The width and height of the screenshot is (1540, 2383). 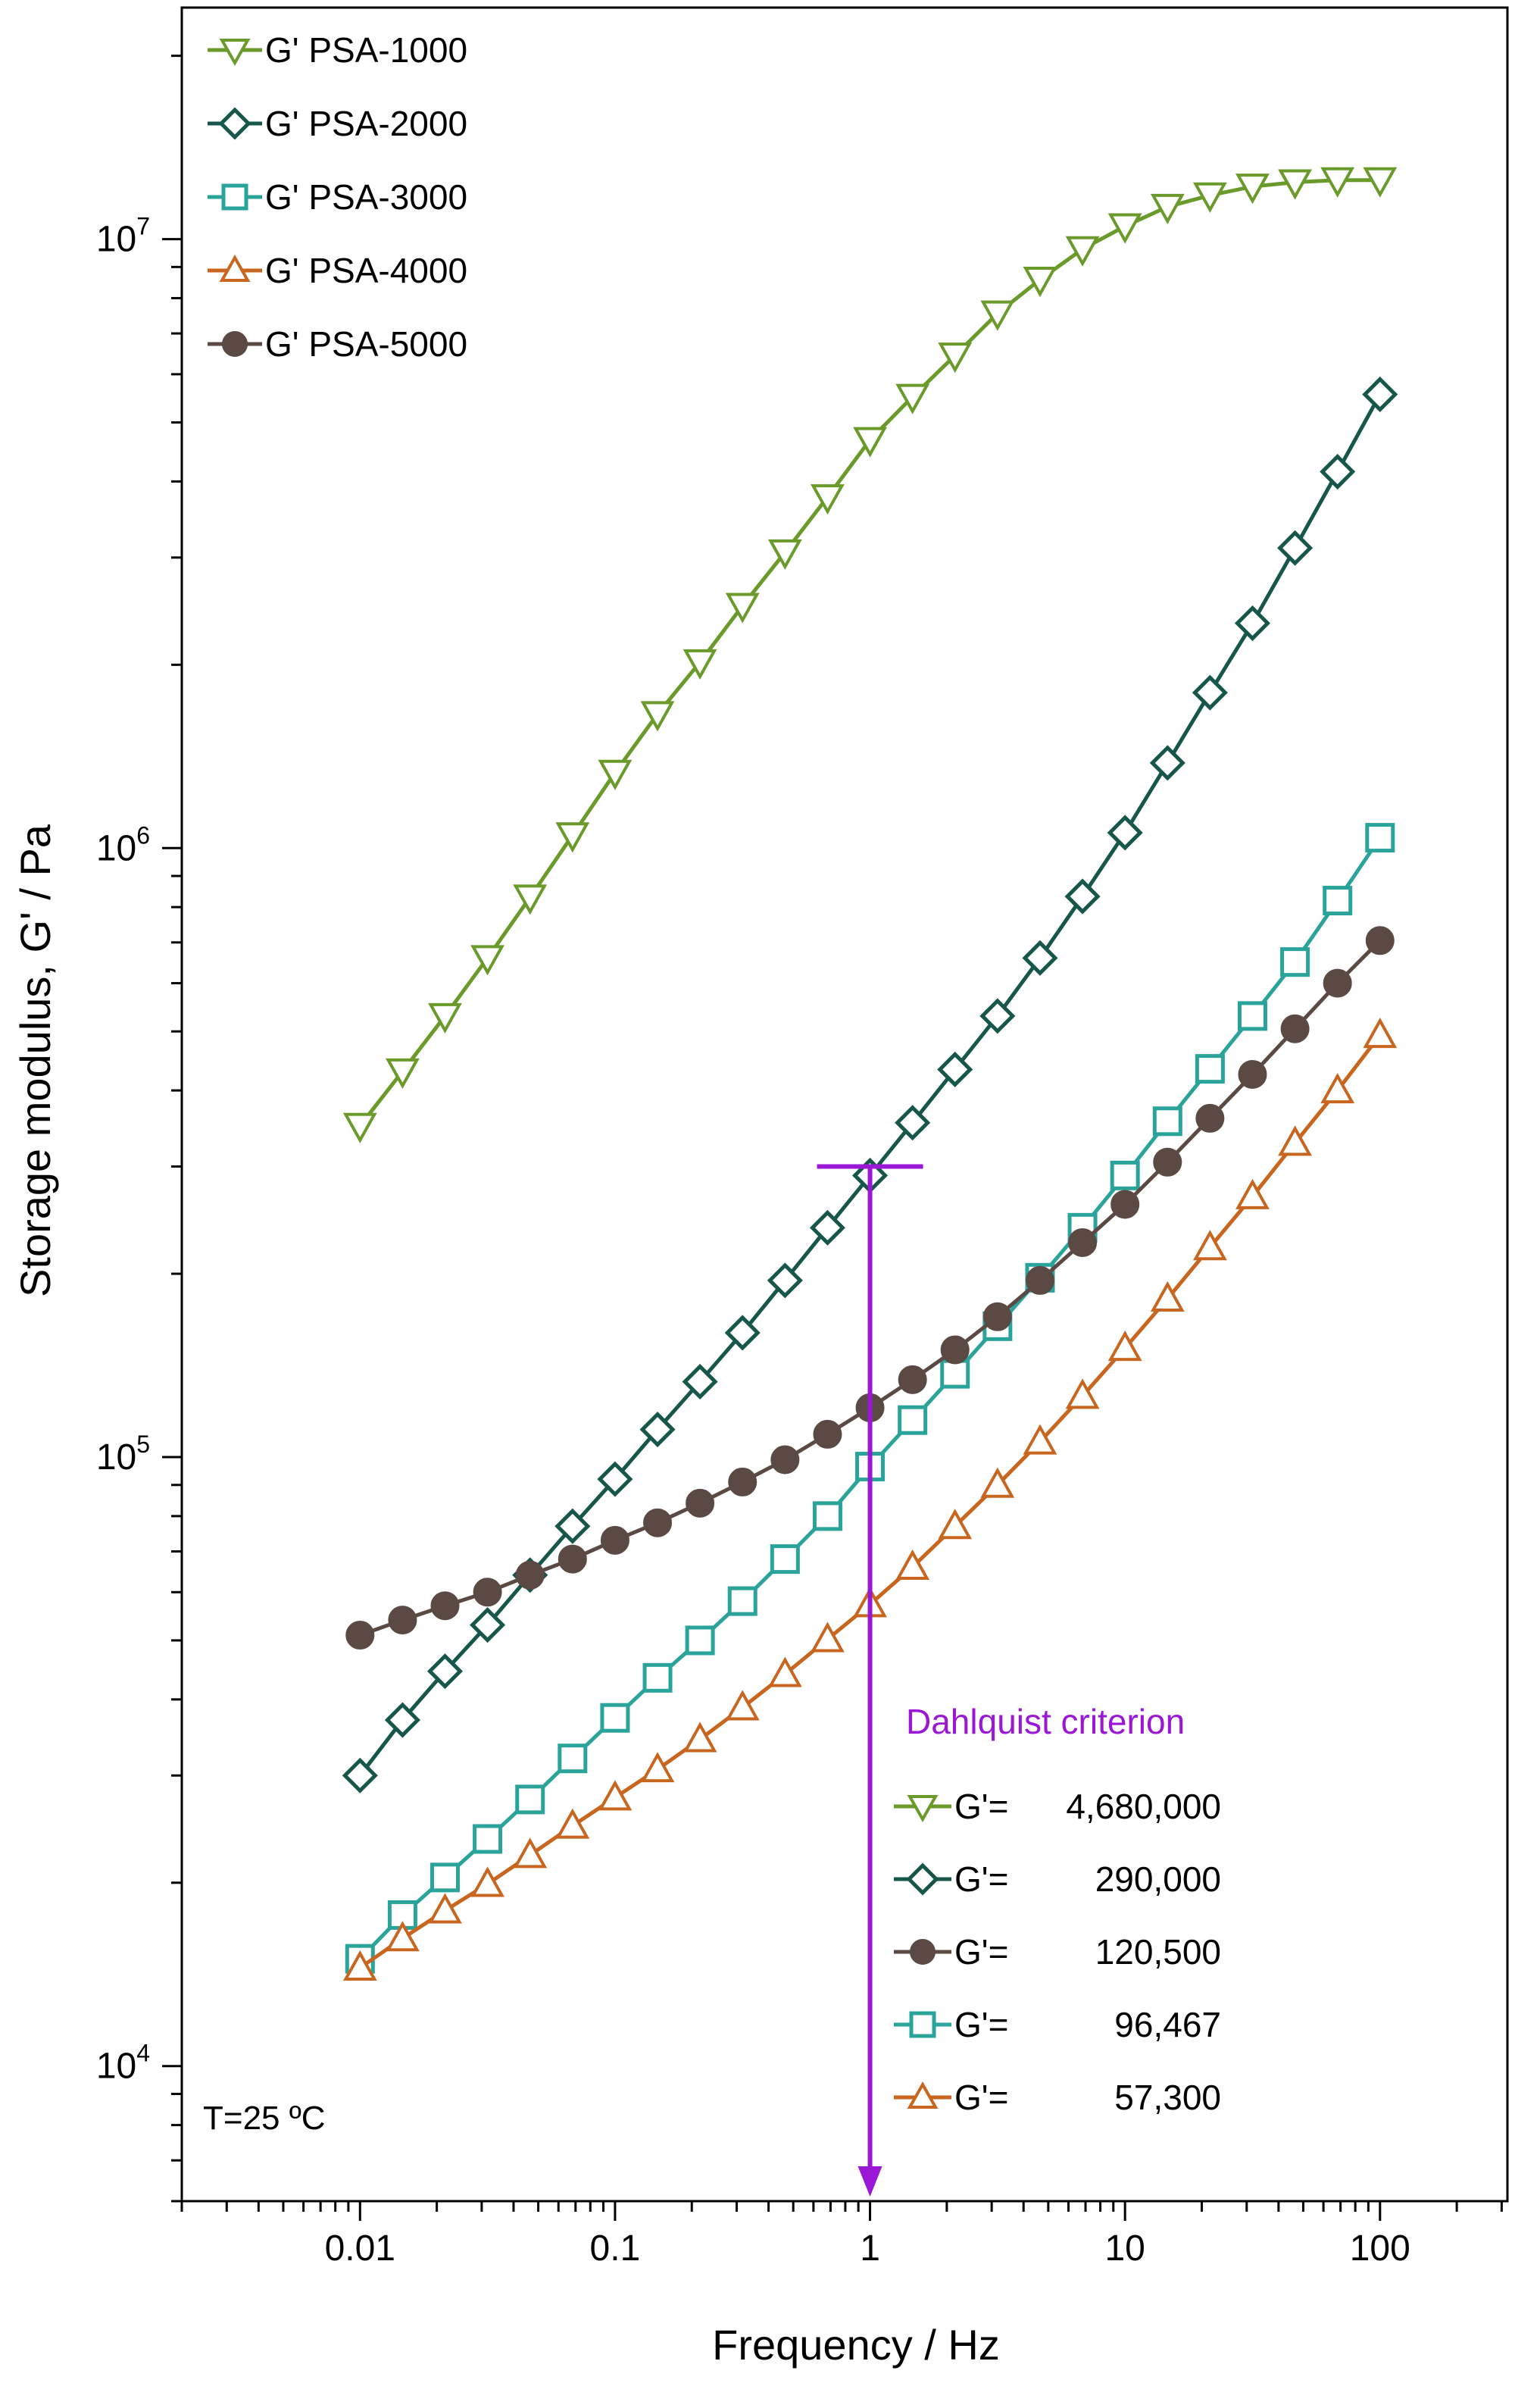 What do you see at coordinates (1158, 1952) in the screenshot?
I see `entry-value: 120,500` at bounding box center [1158, 1952].